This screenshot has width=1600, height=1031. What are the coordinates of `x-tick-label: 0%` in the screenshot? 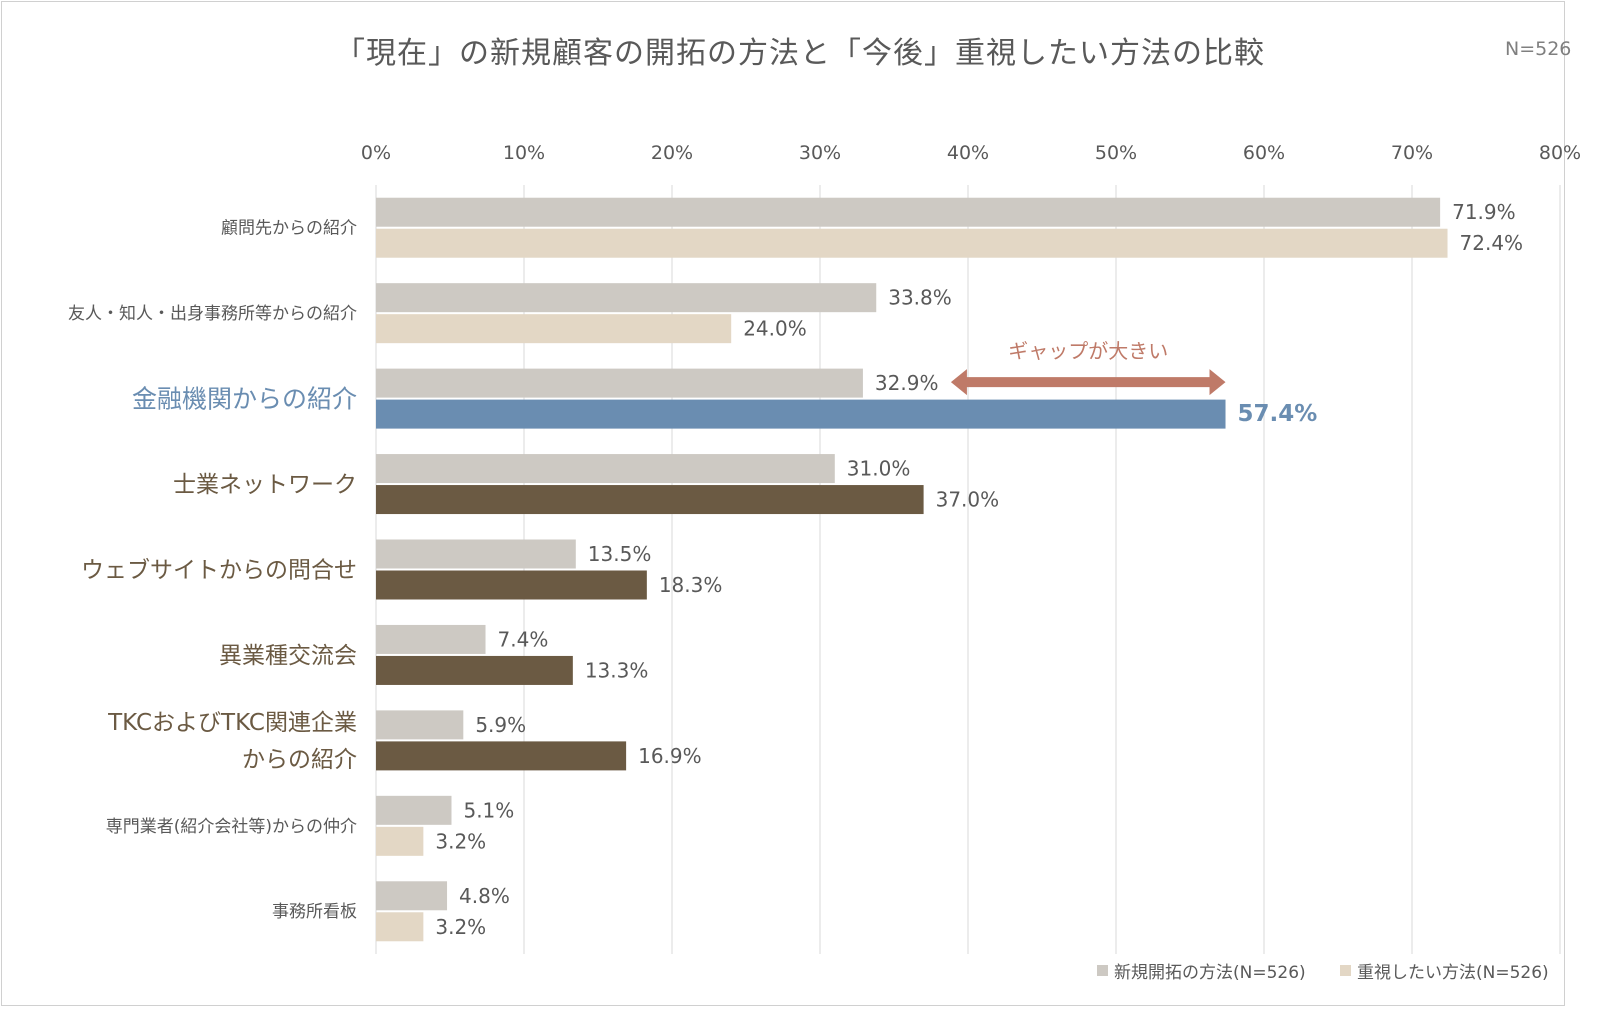 It's located at (376, 153).